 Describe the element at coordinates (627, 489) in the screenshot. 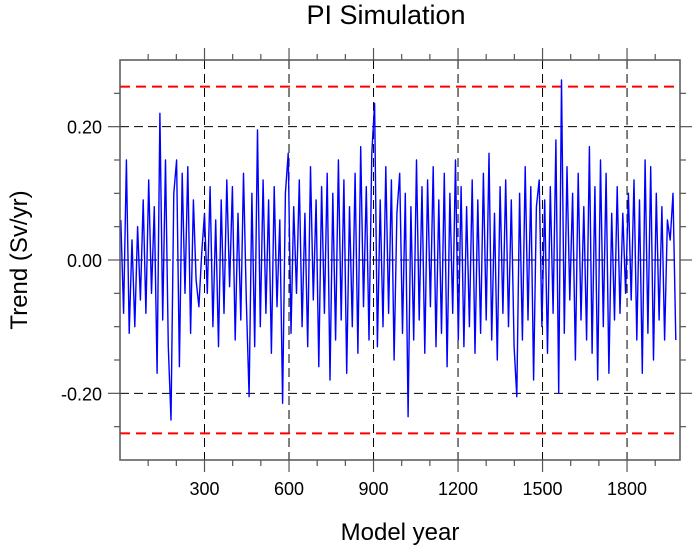

I see `x-tick-label: 1800` at that location.